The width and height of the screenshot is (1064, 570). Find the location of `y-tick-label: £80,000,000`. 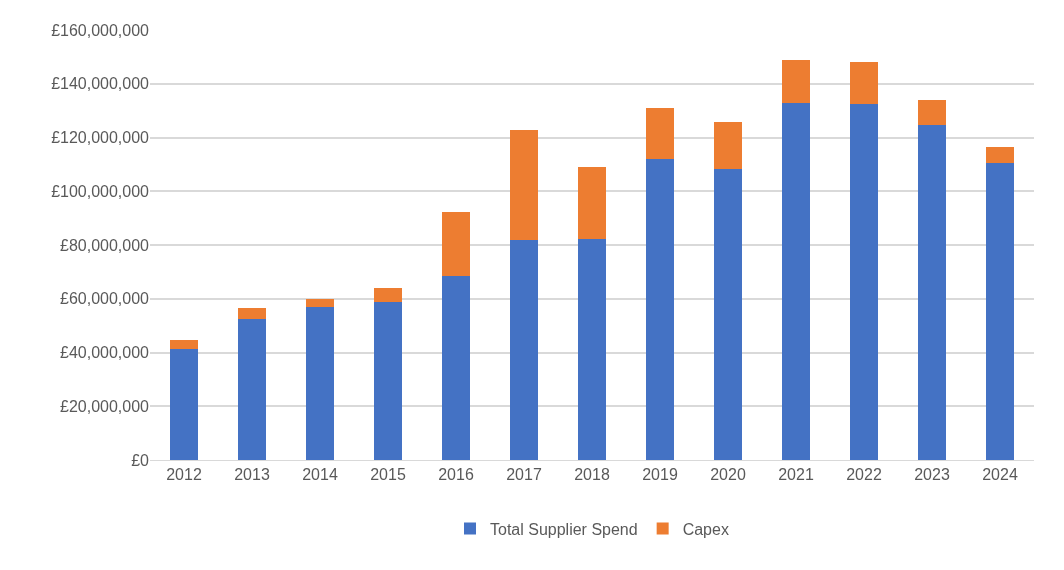

y-tick-label: £80,000,000 is located at coordinates (105, 245).